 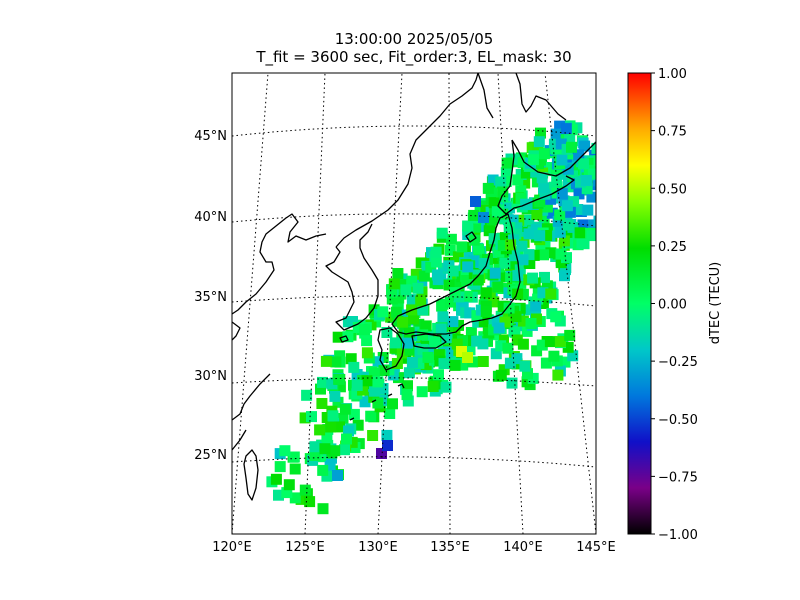 I want to click on colorbar-tick-label: −0.75, so click(x=678, y=477).